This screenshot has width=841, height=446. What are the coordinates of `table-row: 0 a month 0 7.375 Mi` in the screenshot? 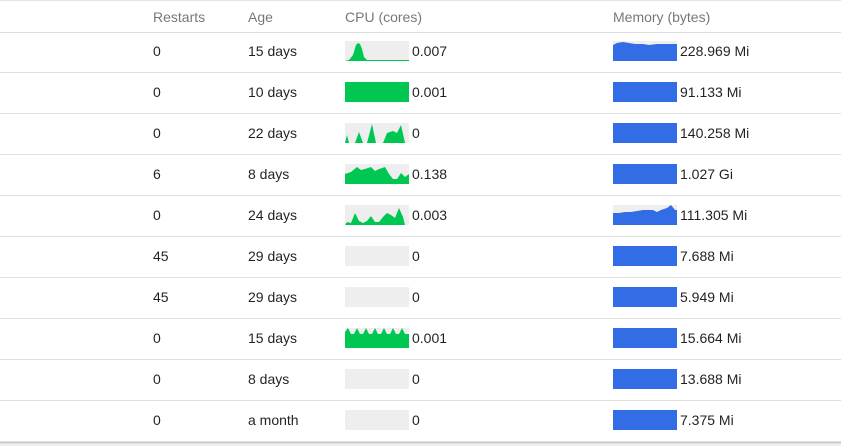 It's located at (420, 421).